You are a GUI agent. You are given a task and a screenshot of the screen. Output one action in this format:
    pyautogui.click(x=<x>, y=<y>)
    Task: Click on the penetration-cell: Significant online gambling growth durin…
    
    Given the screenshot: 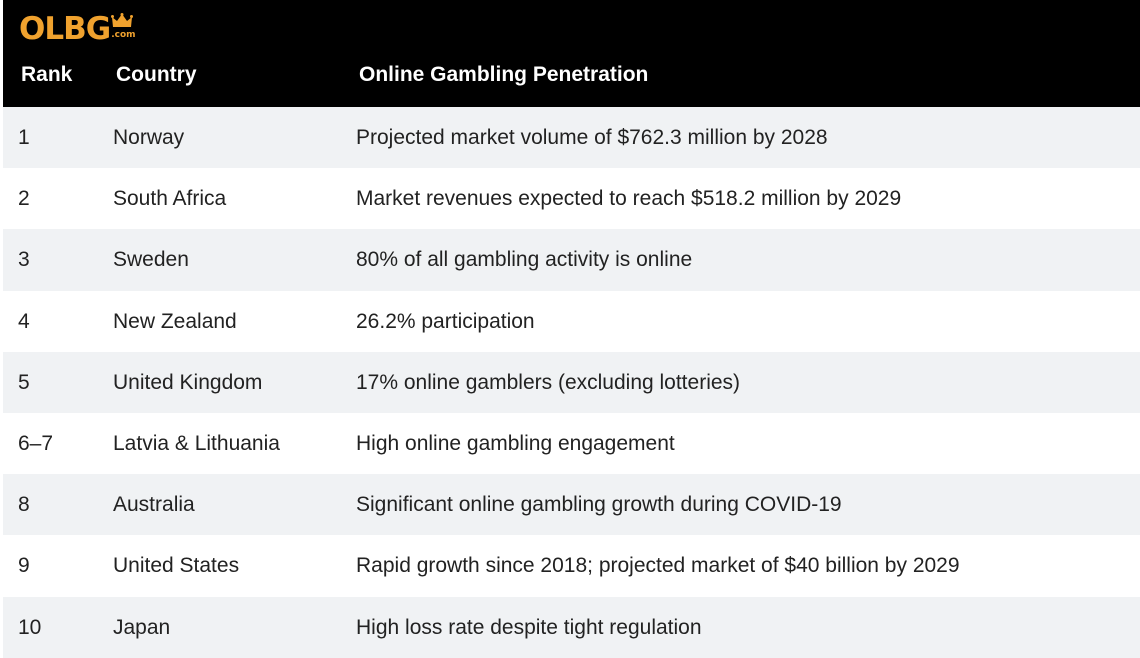 What is the action you would take?
    pyautogui.click(x=599, y=505)
    